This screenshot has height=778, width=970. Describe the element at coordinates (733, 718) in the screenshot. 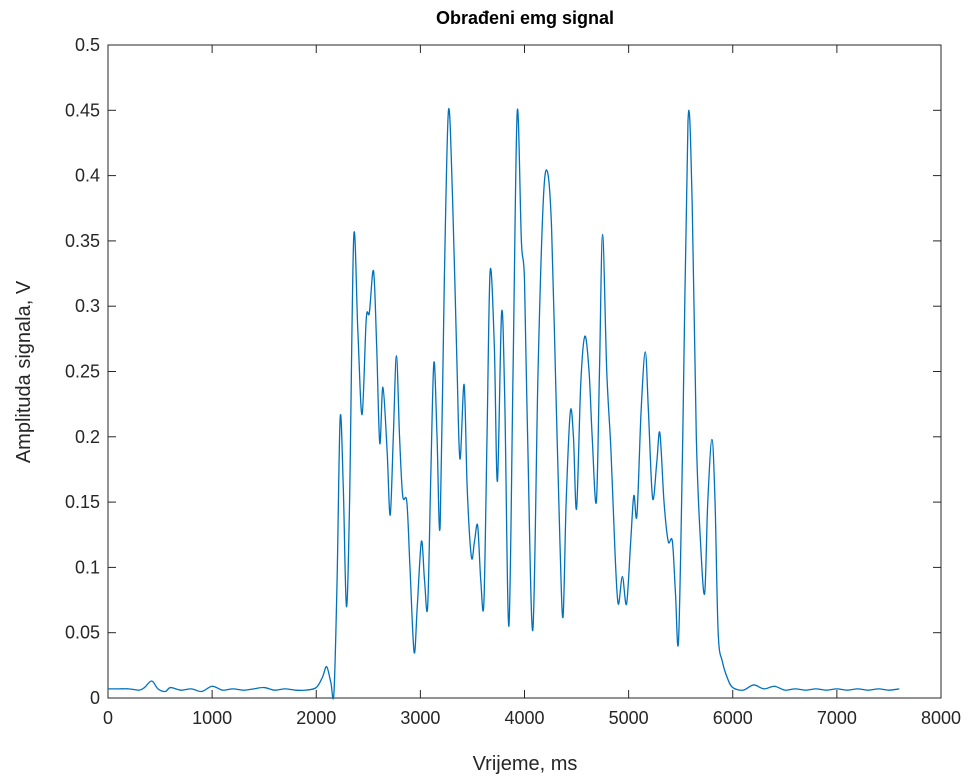

I see `x-tick-label: 6000` at that location.